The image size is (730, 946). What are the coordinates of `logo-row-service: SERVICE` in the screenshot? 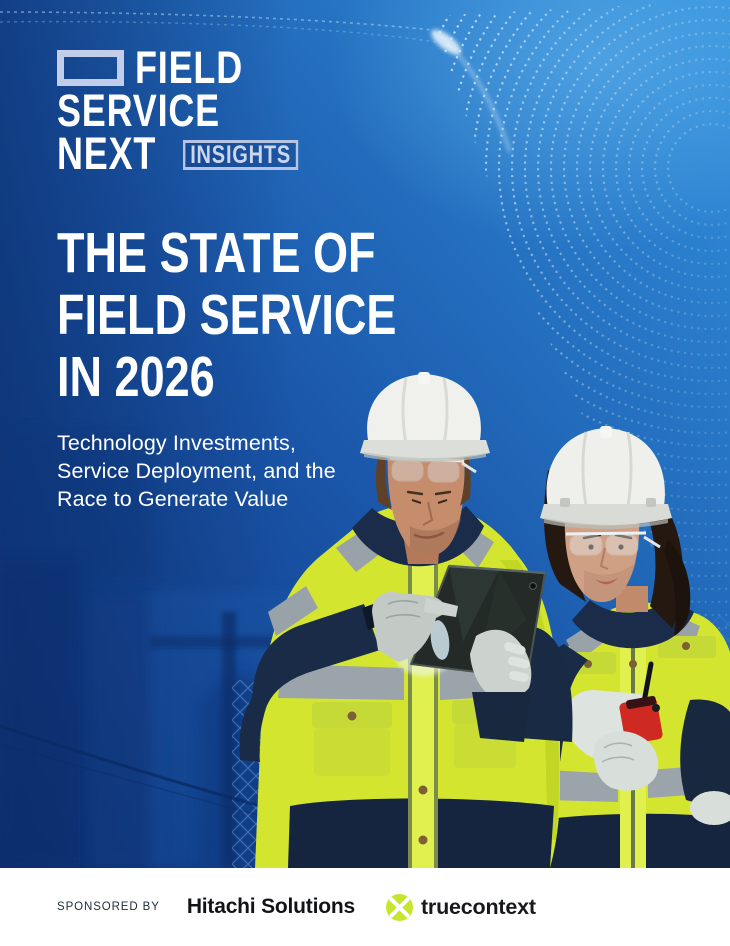 It's located at (192, 110).